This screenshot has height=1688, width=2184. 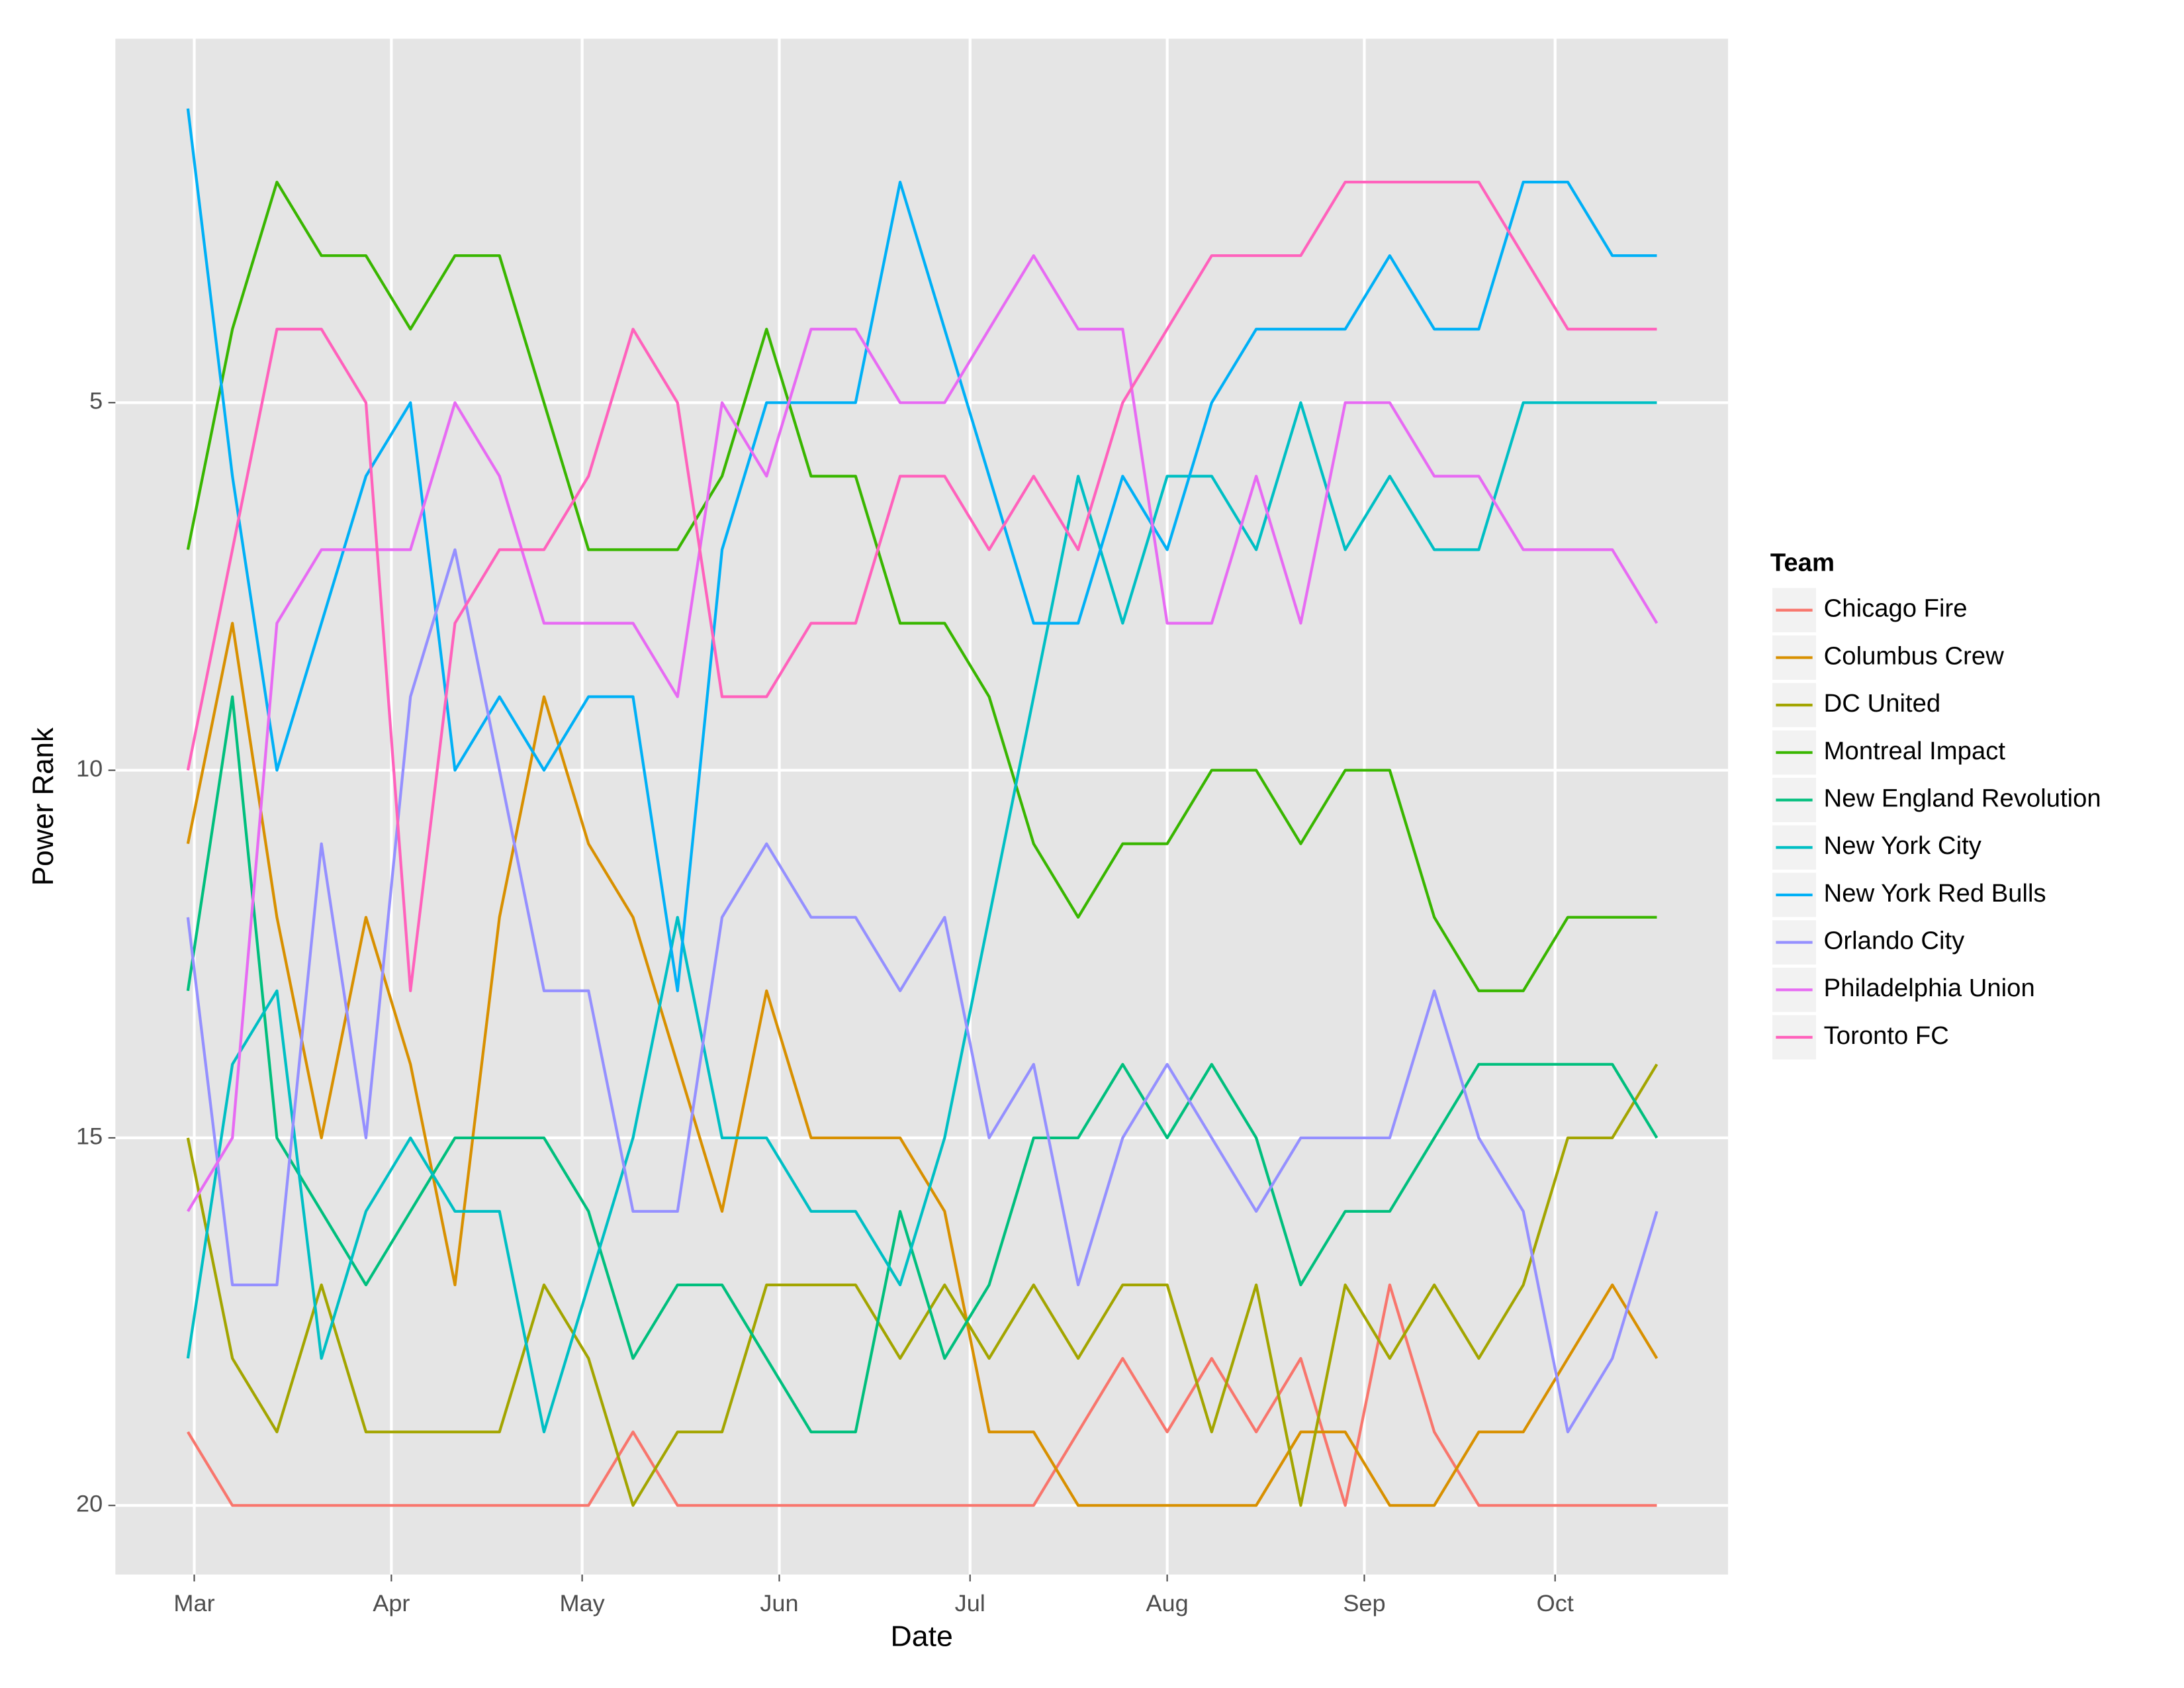 I want to click on legend-label: New York City, so click(x=1903, y=846).